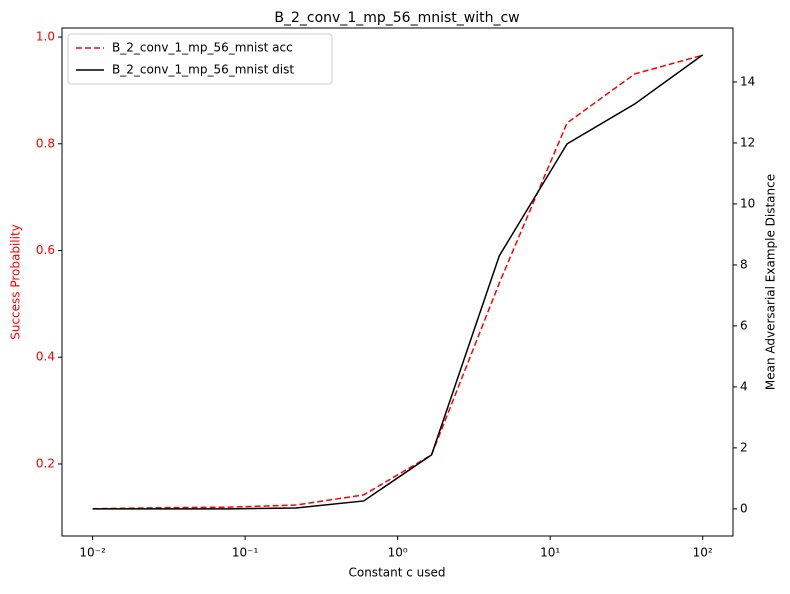 The width and height of the screenshot is (790, 594). What do you see at coordinates (396, 18) in the screenshot?
I see `chart-title: B_2_conv_1_mp_56_mnist_with_cw` at bounding box center [396, 18].